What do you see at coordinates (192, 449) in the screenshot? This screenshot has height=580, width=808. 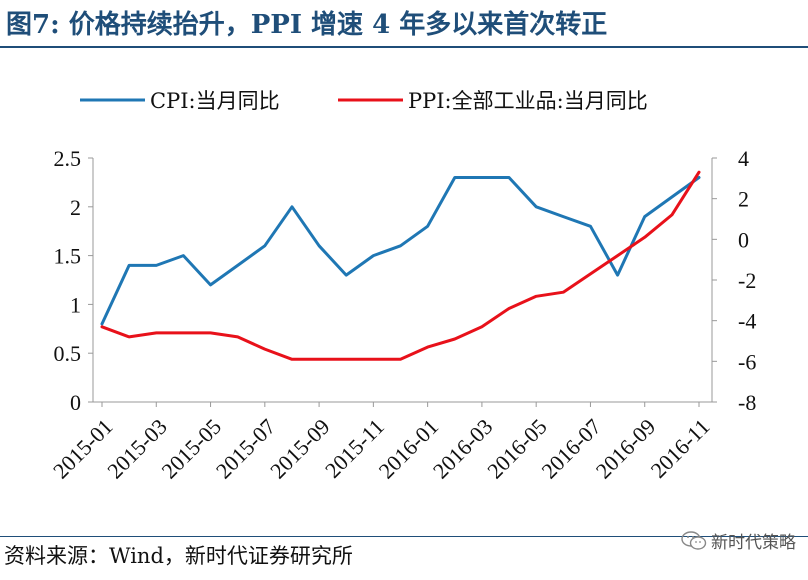 I see `x-tick-label: 2015-05` at bounding box center [192, 449].